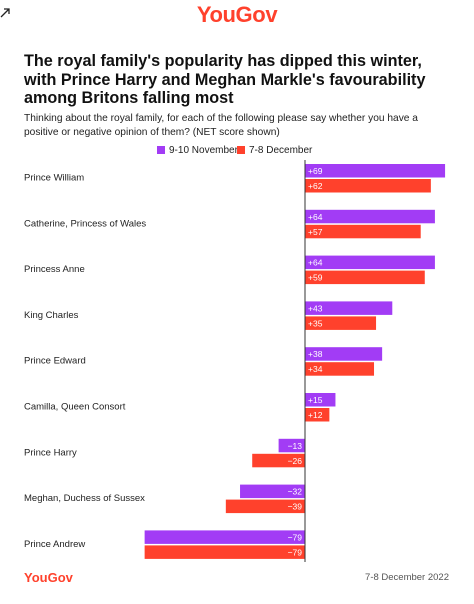 The image size is (474, 604). I want to click on bar-camilla-queen-consort-7-8-december, so click(317, 415).